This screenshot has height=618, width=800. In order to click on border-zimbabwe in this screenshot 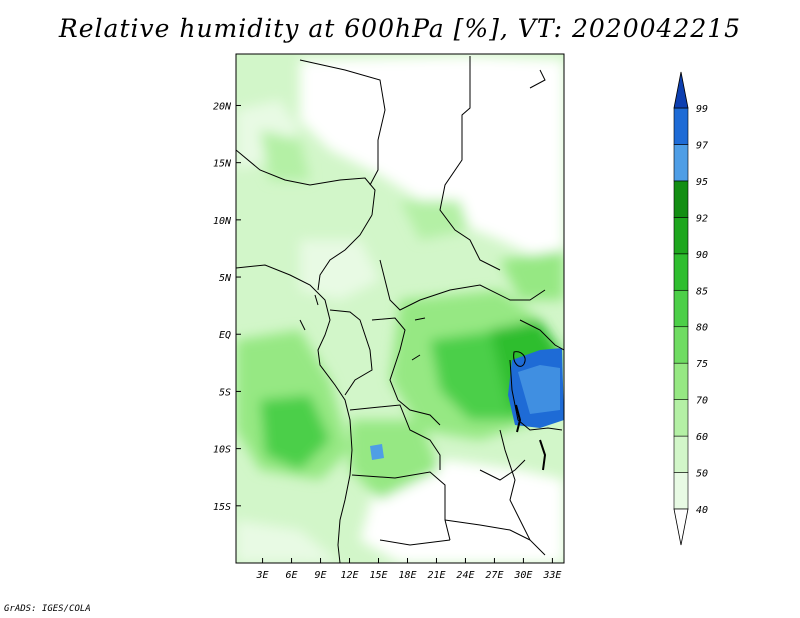, I will do `click(487, 530)`.